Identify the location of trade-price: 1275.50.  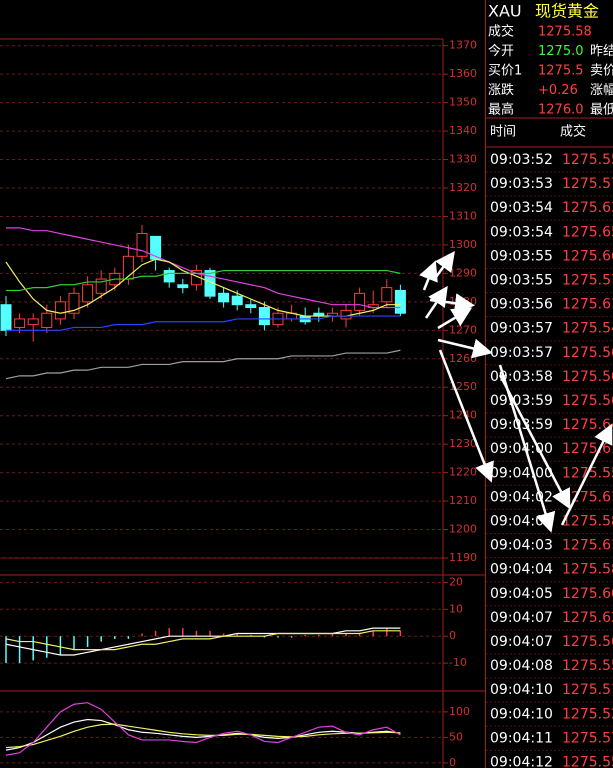
(587, 377).